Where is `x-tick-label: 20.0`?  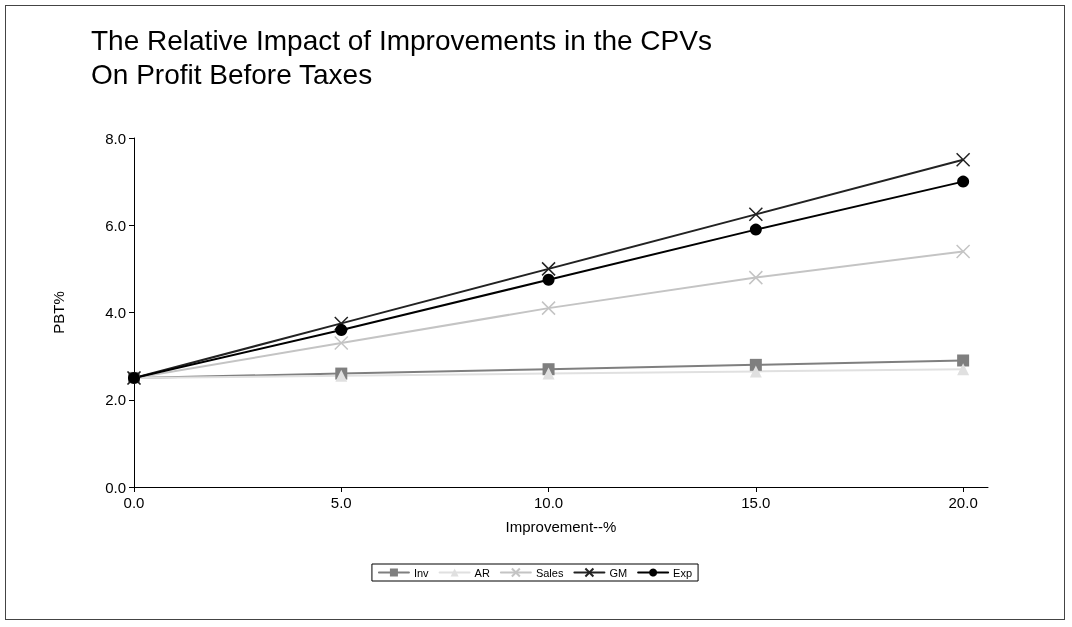 x-tick-label: 20.0 is located at coordinates (963, 502).